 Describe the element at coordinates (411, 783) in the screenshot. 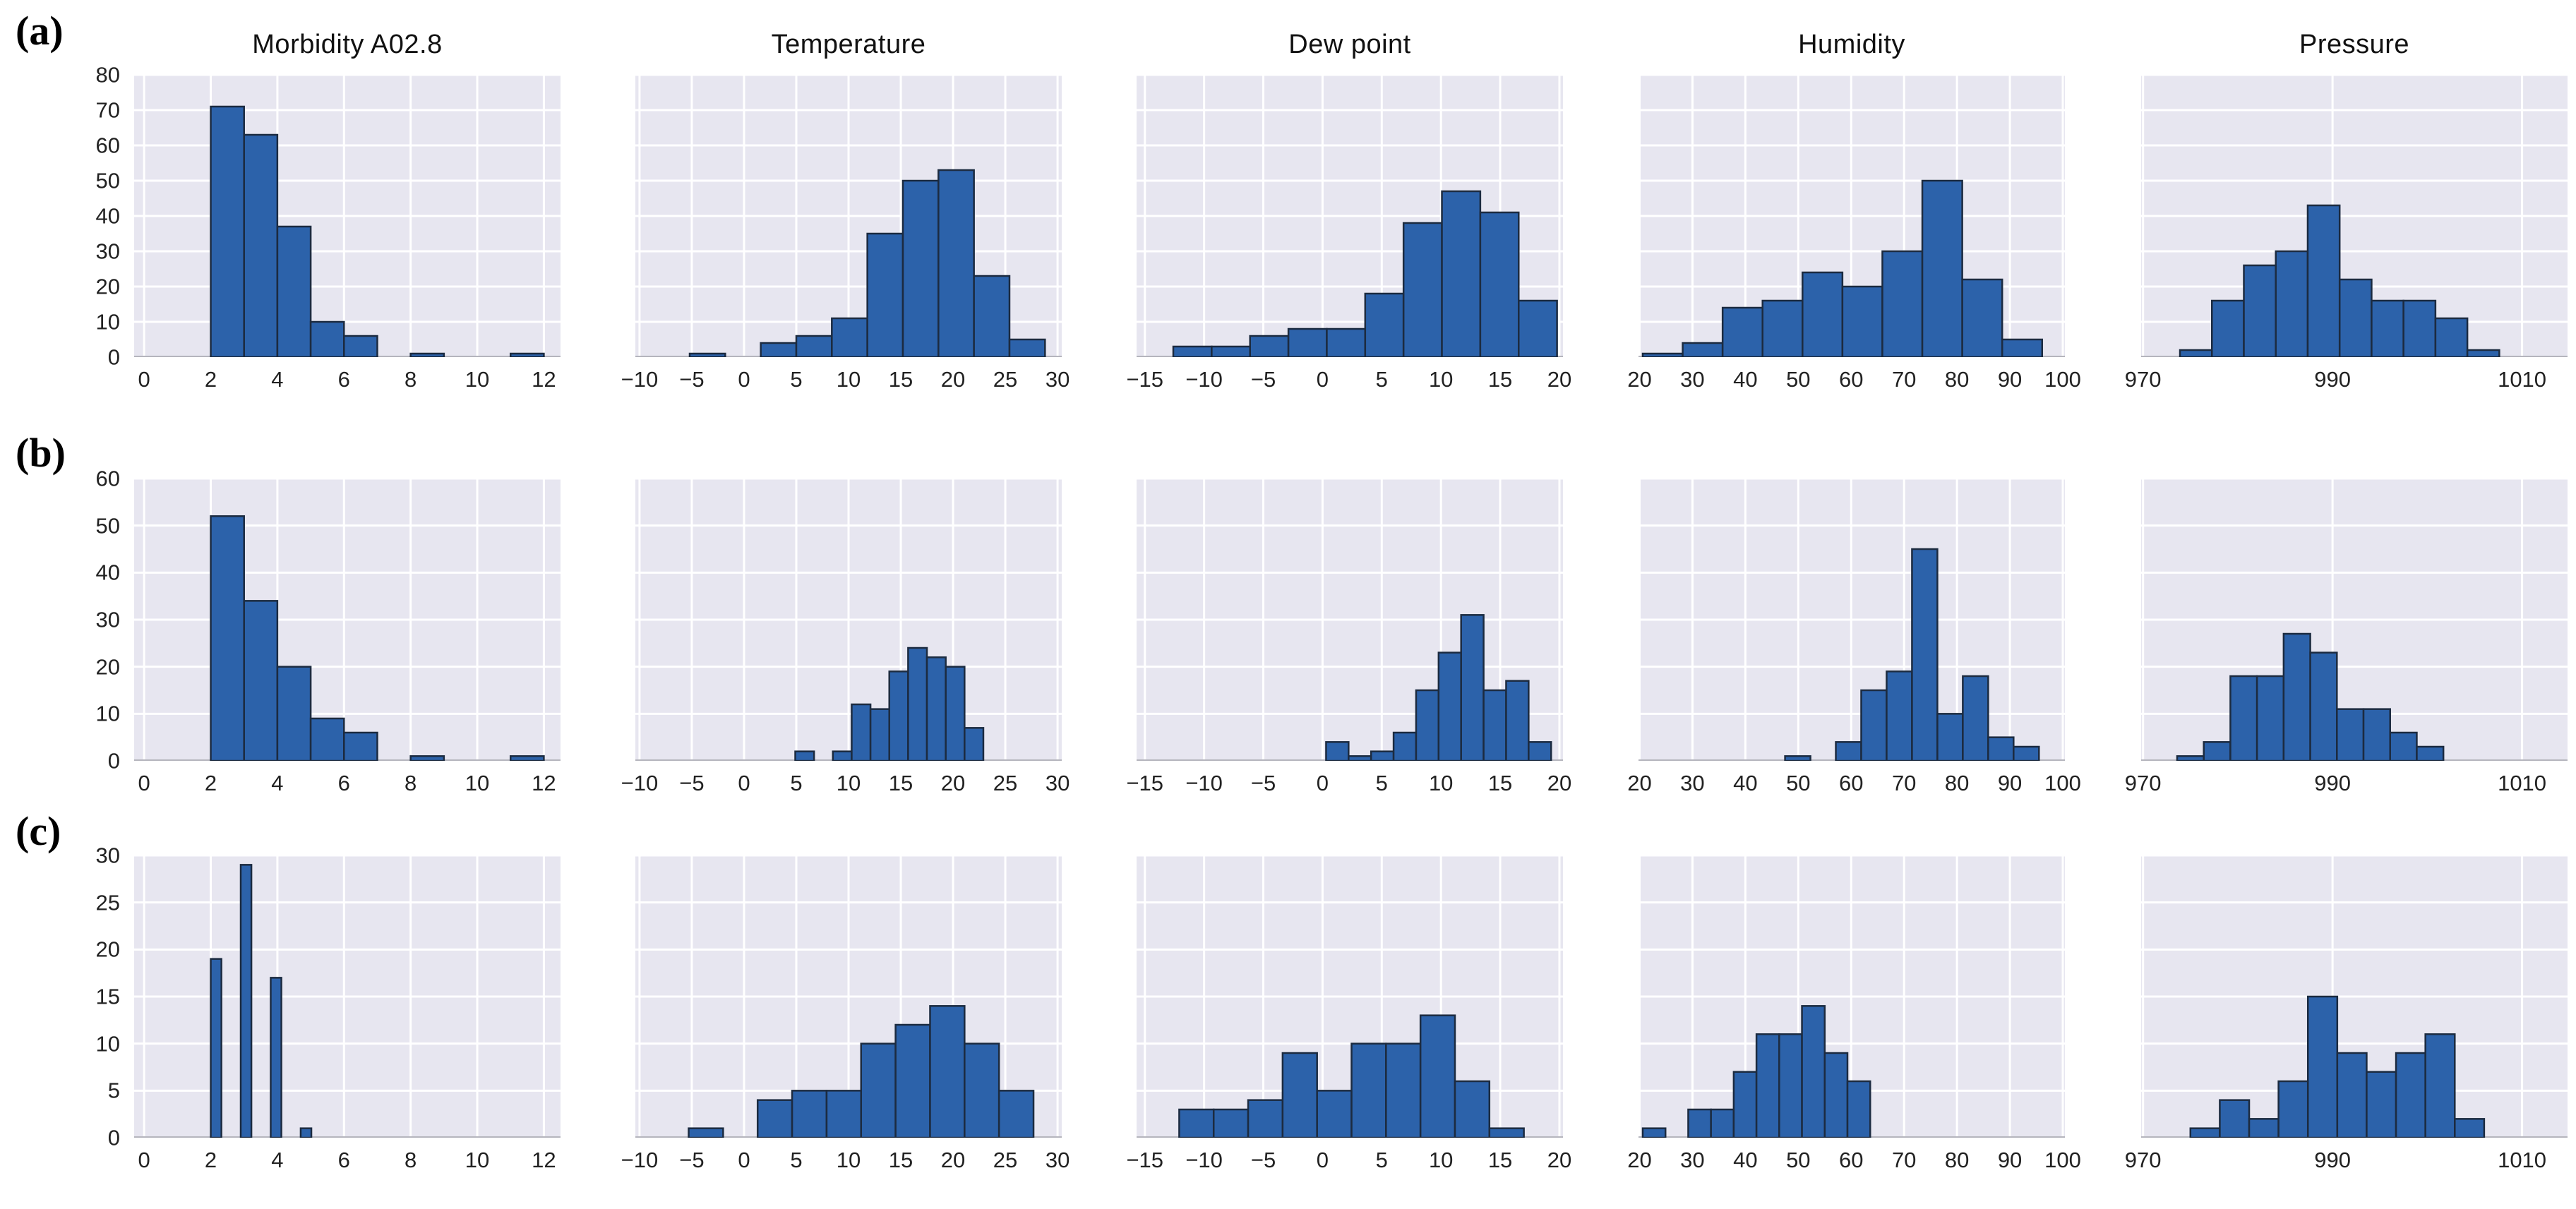

I see `x-tick-label: 8` at that location.